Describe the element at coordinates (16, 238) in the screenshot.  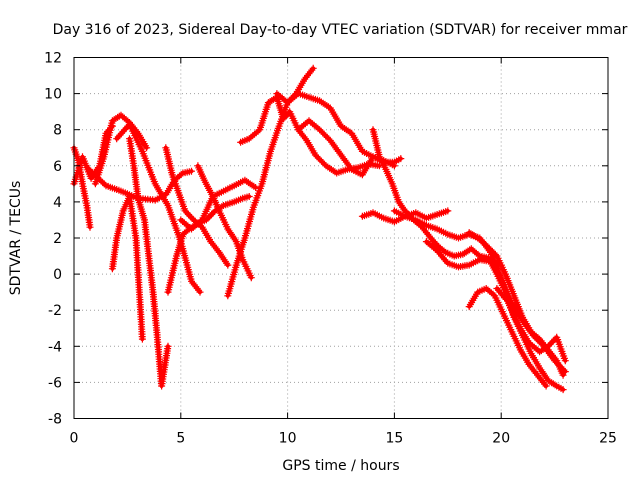
I see `y-axis-label: SDTVAR / TECUs` at that location.